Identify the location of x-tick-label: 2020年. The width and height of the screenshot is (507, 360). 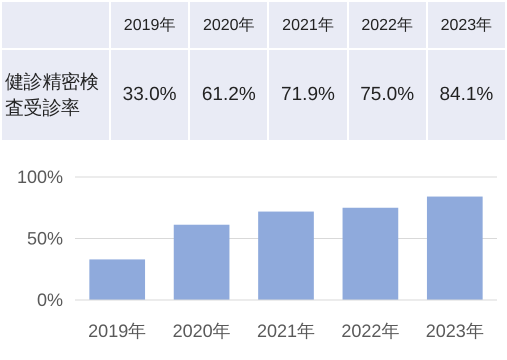
(201, 331).